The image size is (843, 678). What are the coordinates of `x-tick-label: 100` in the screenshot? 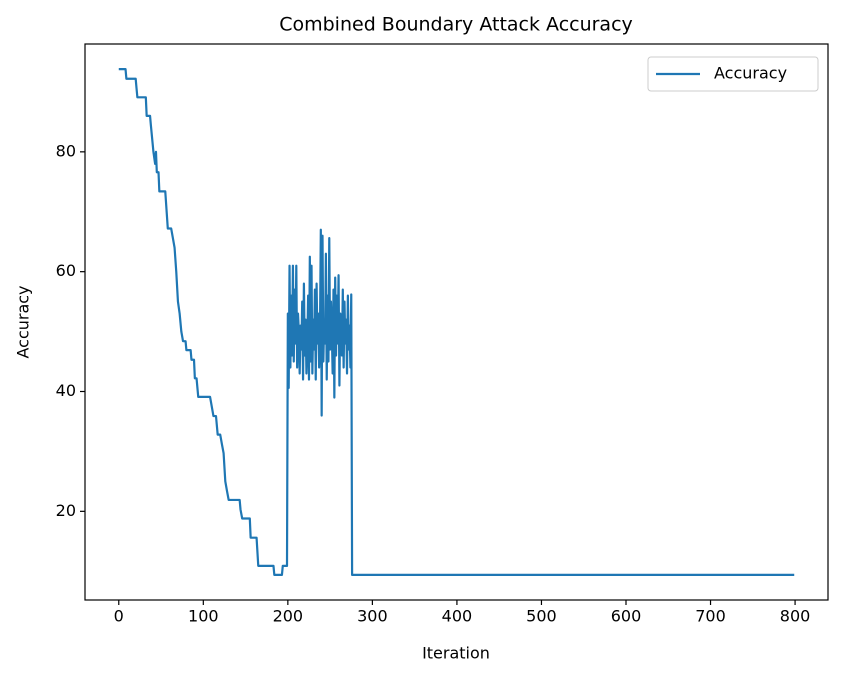 It's located at (203, 616).